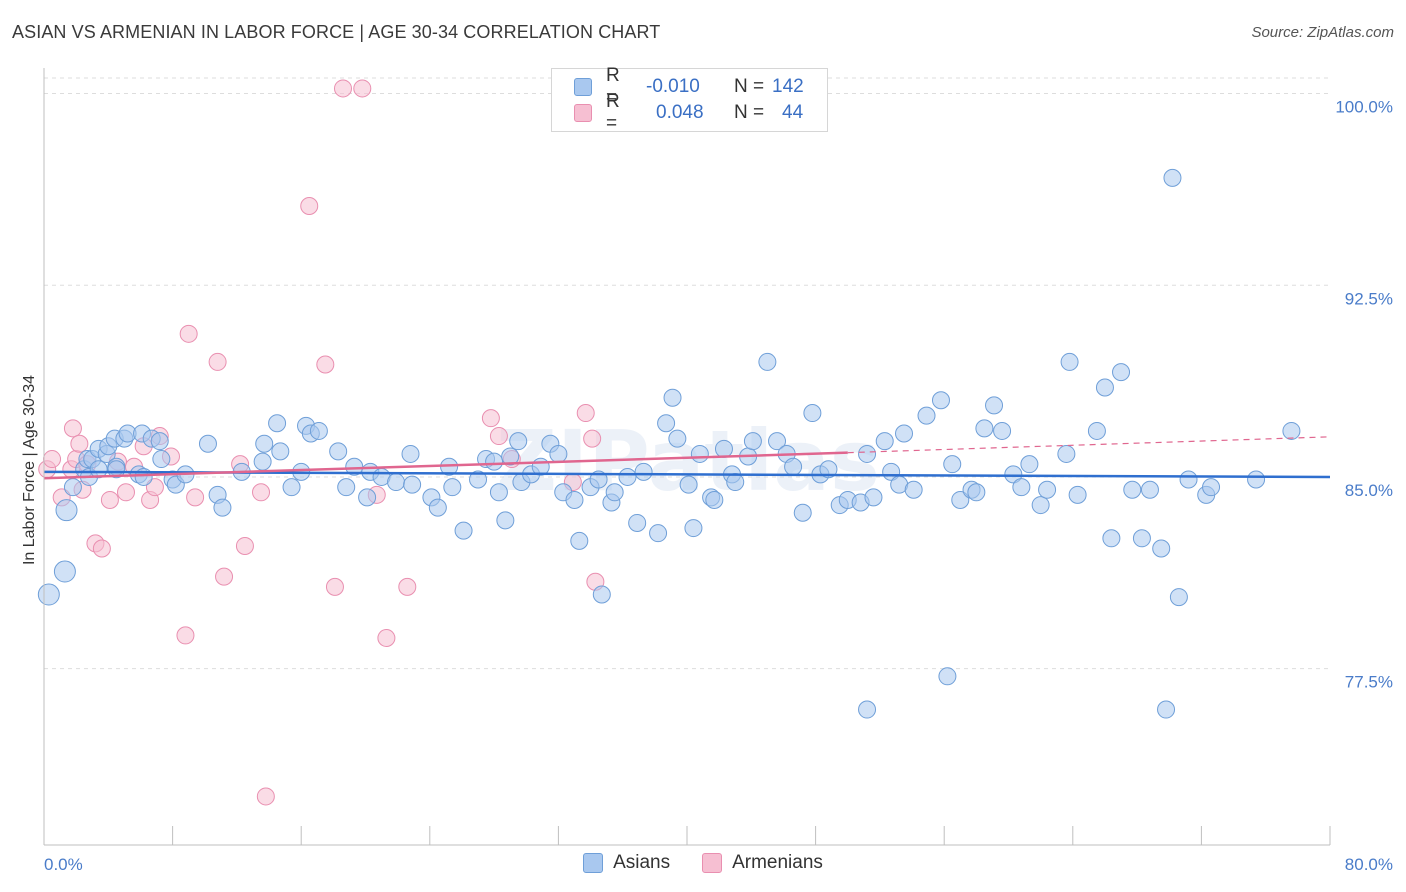 This screenshot has height=892, width=1406. I want to click on n-value: 44, so click(793, 112).